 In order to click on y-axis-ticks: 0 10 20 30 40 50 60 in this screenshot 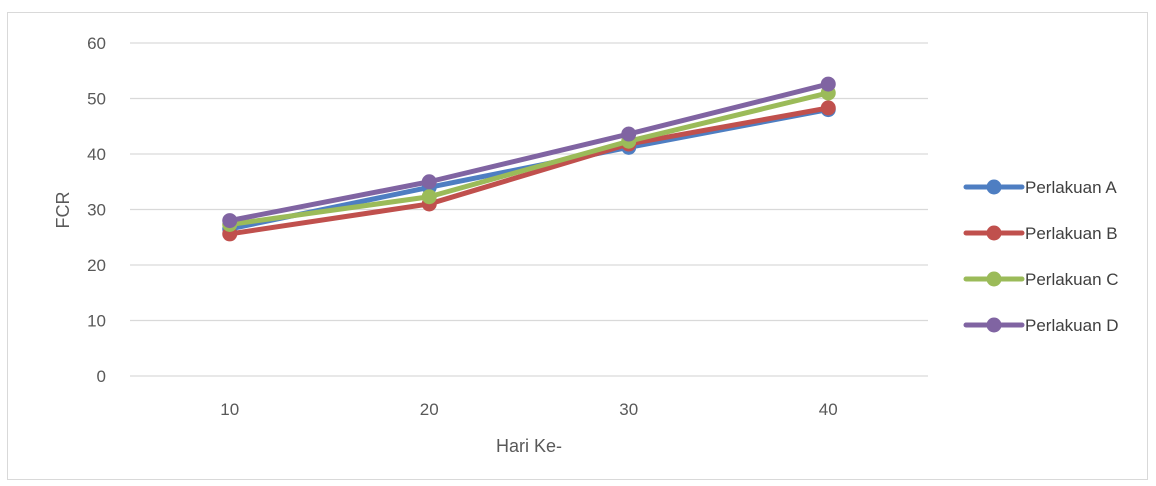, I will do `click(96, 210)`.